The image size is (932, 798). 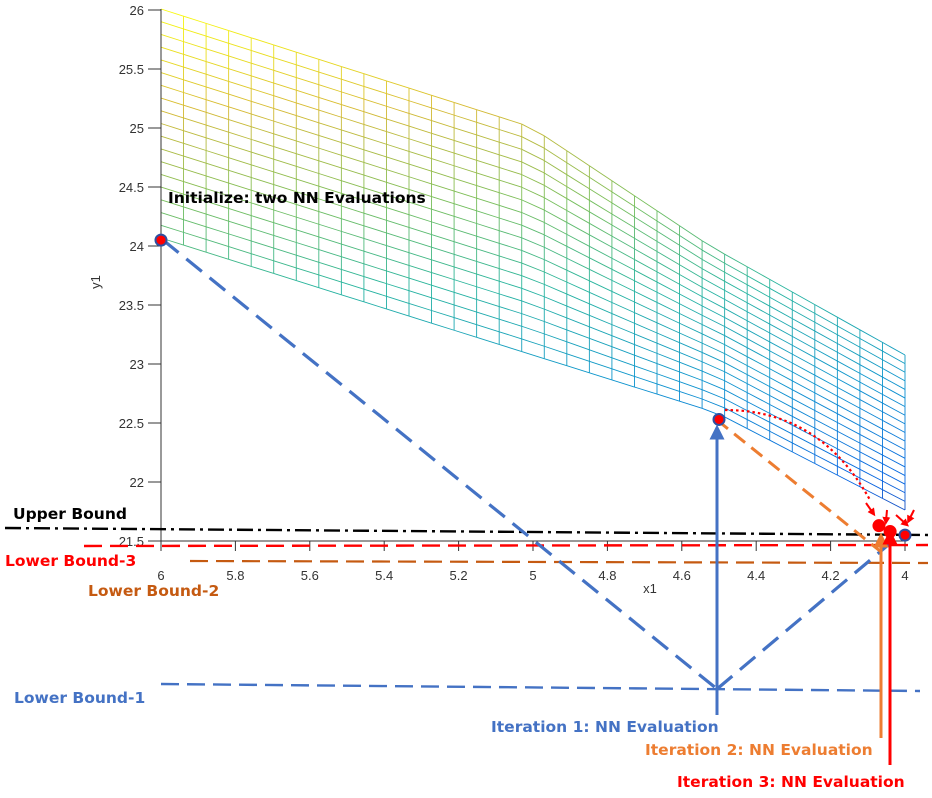 I want to click on y-tick-label: 25, so click(x=137, y=128).